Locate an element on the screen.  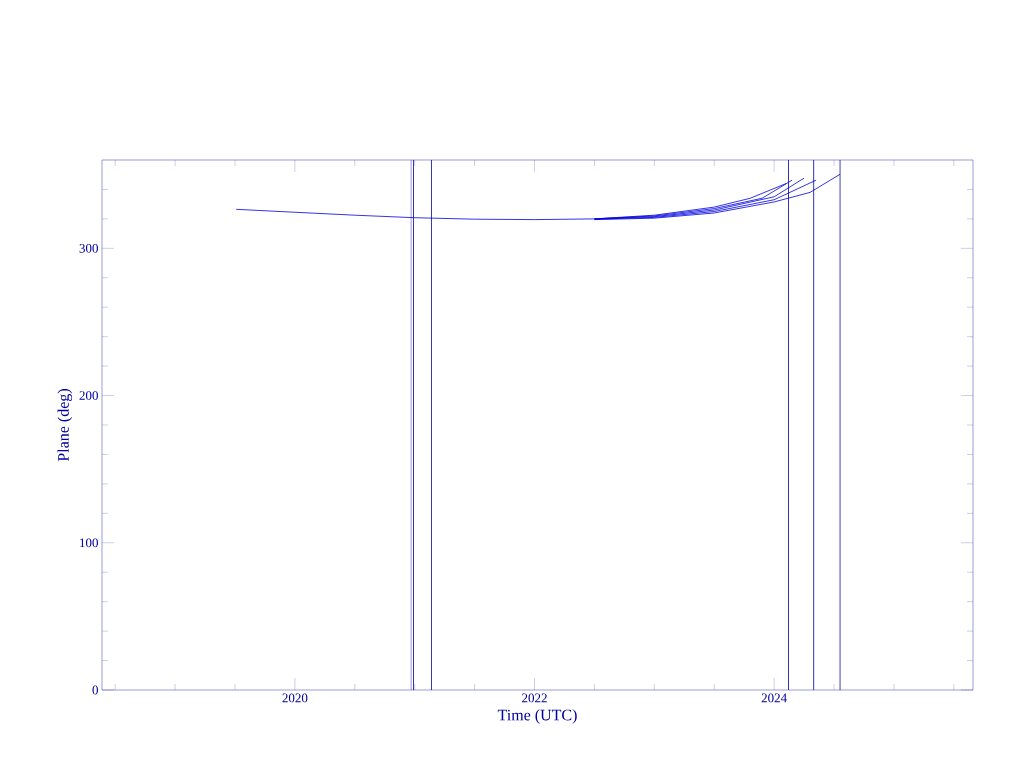
x-tick-label: 2022 is located at coordinates (534, 698).